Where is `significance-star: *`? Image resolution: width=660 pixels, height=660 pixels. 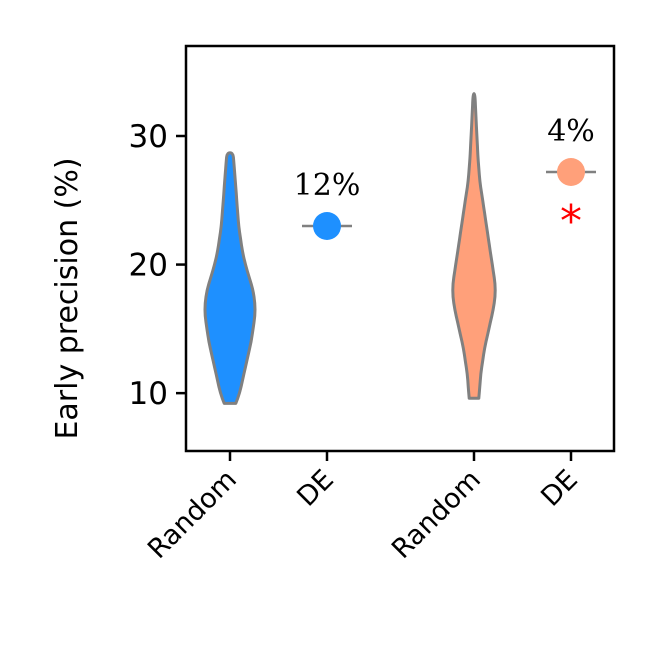 significance-star: * is located at coordinates (571, 221).